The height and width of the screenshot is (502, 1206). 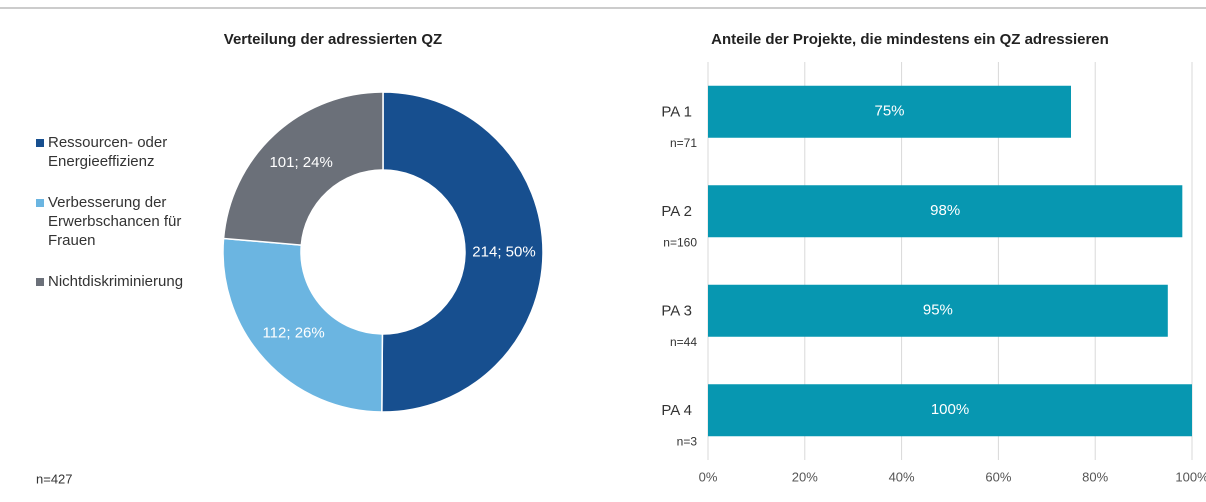 I want to click on data-label: 95%, so click(x=938, y=310).